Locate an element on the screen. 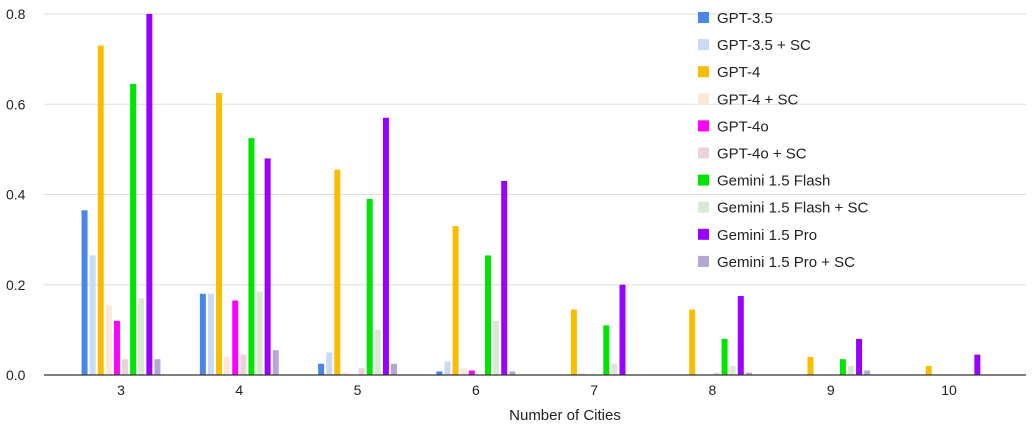 The width and height of the screenshot is (1034, 428). x-tick-label: 10 is located at coordinates (949, 390).